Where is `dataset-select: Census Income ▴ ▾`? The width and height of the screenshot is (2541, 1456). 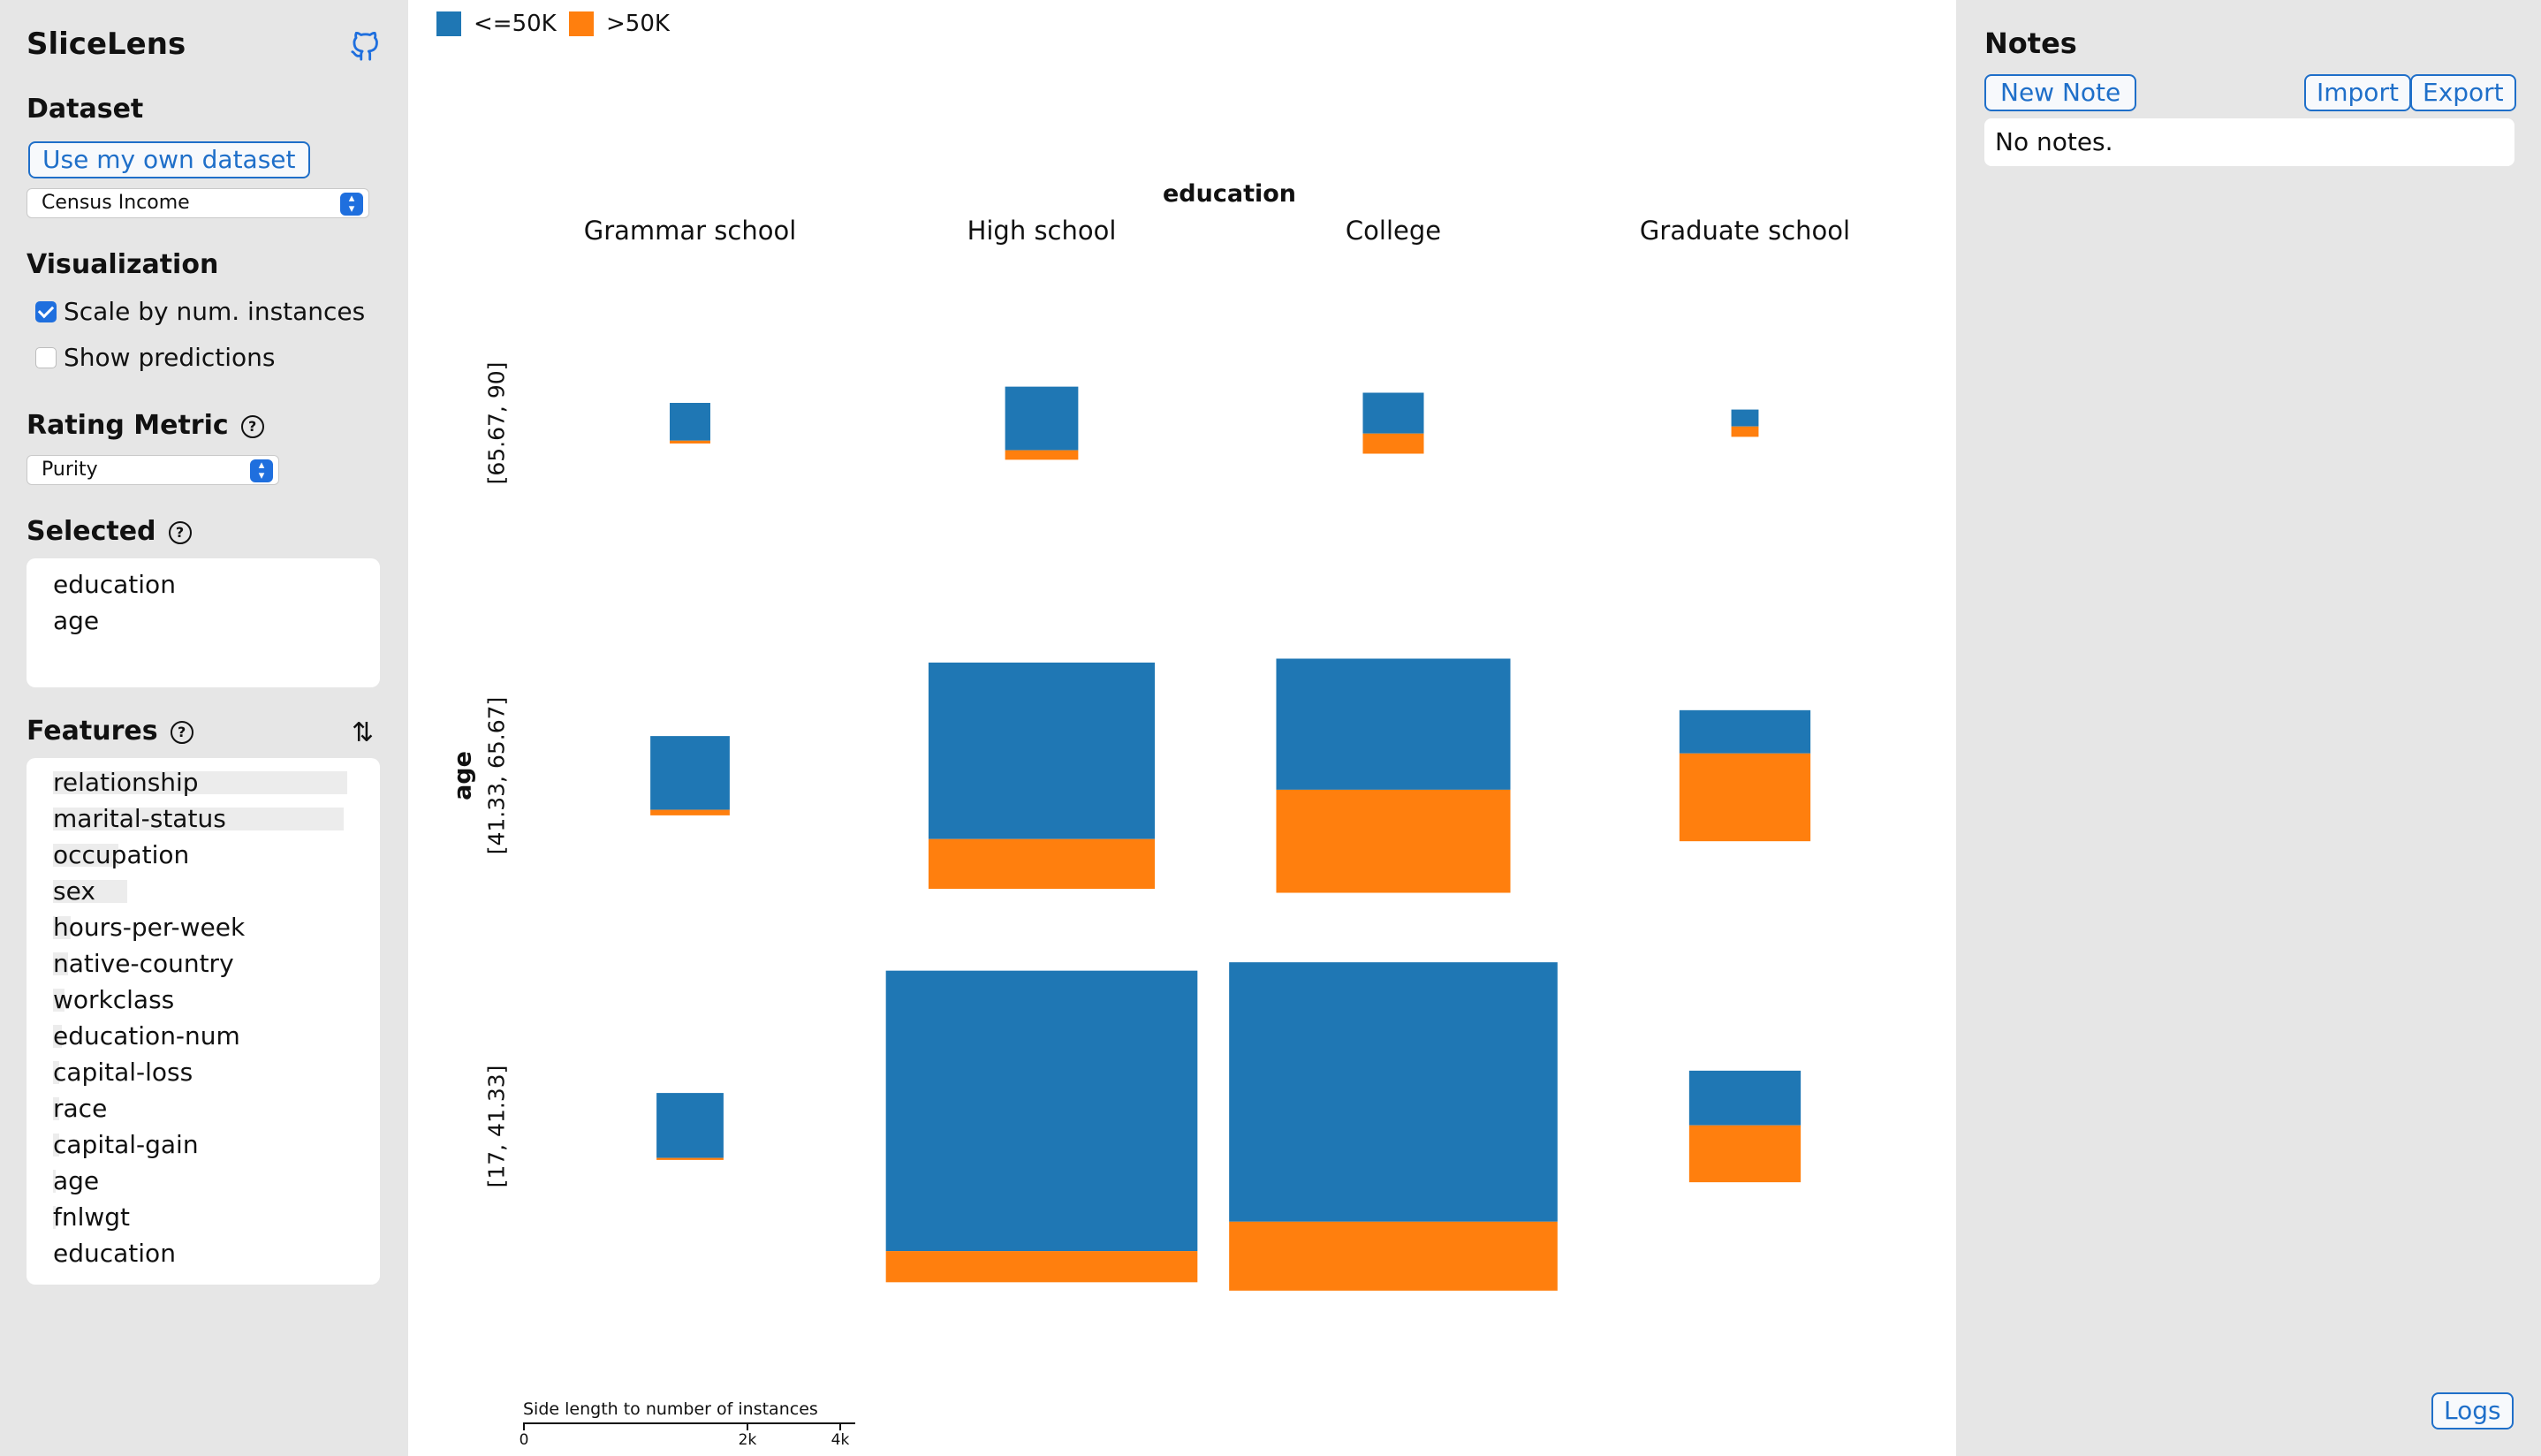
dataset-select: Census Income ▴ ▾ is located at coordinates (198, 203).